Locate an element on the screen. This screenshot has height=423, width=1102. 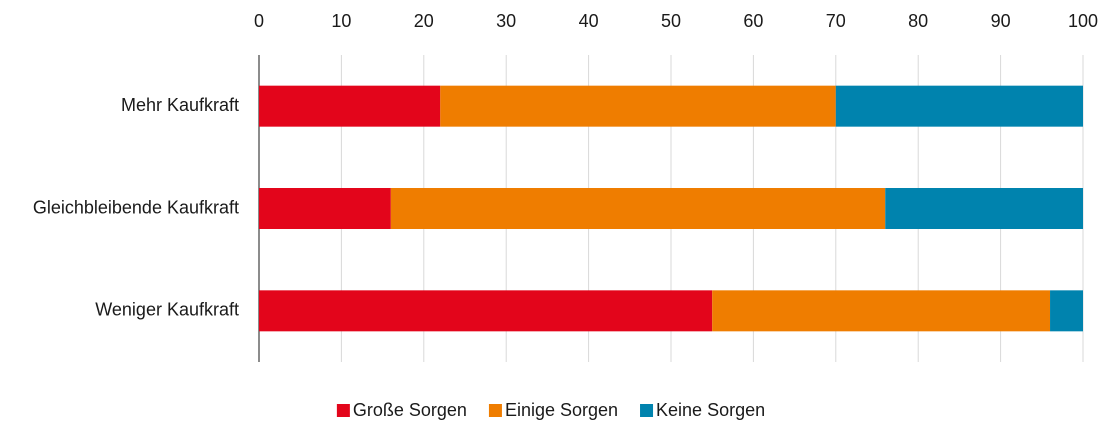
x-tick-label: 80 is located at coordinates (918, 21).